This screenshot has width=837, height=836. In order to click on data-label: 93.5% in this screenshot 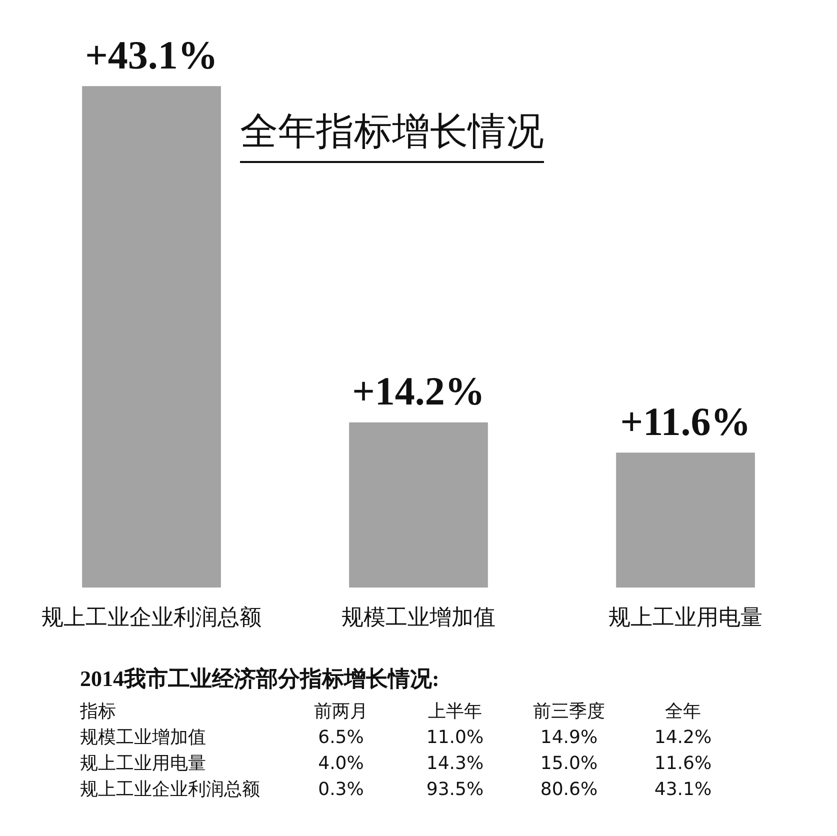, I will do `click(455, 790)`.